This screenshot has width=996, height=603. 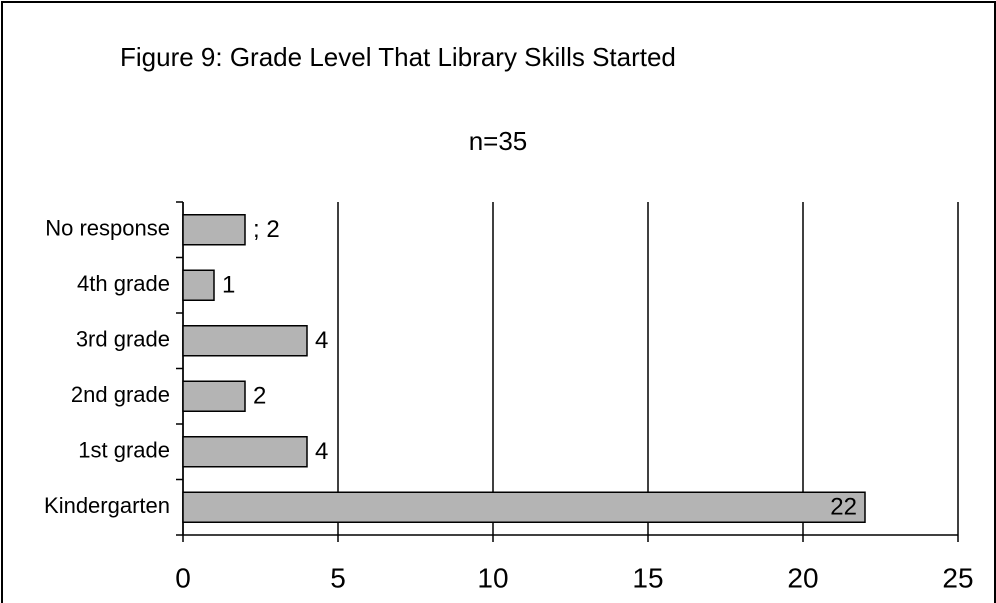 I want to click on x-tick-label: 20, so click(x=802, y=577).